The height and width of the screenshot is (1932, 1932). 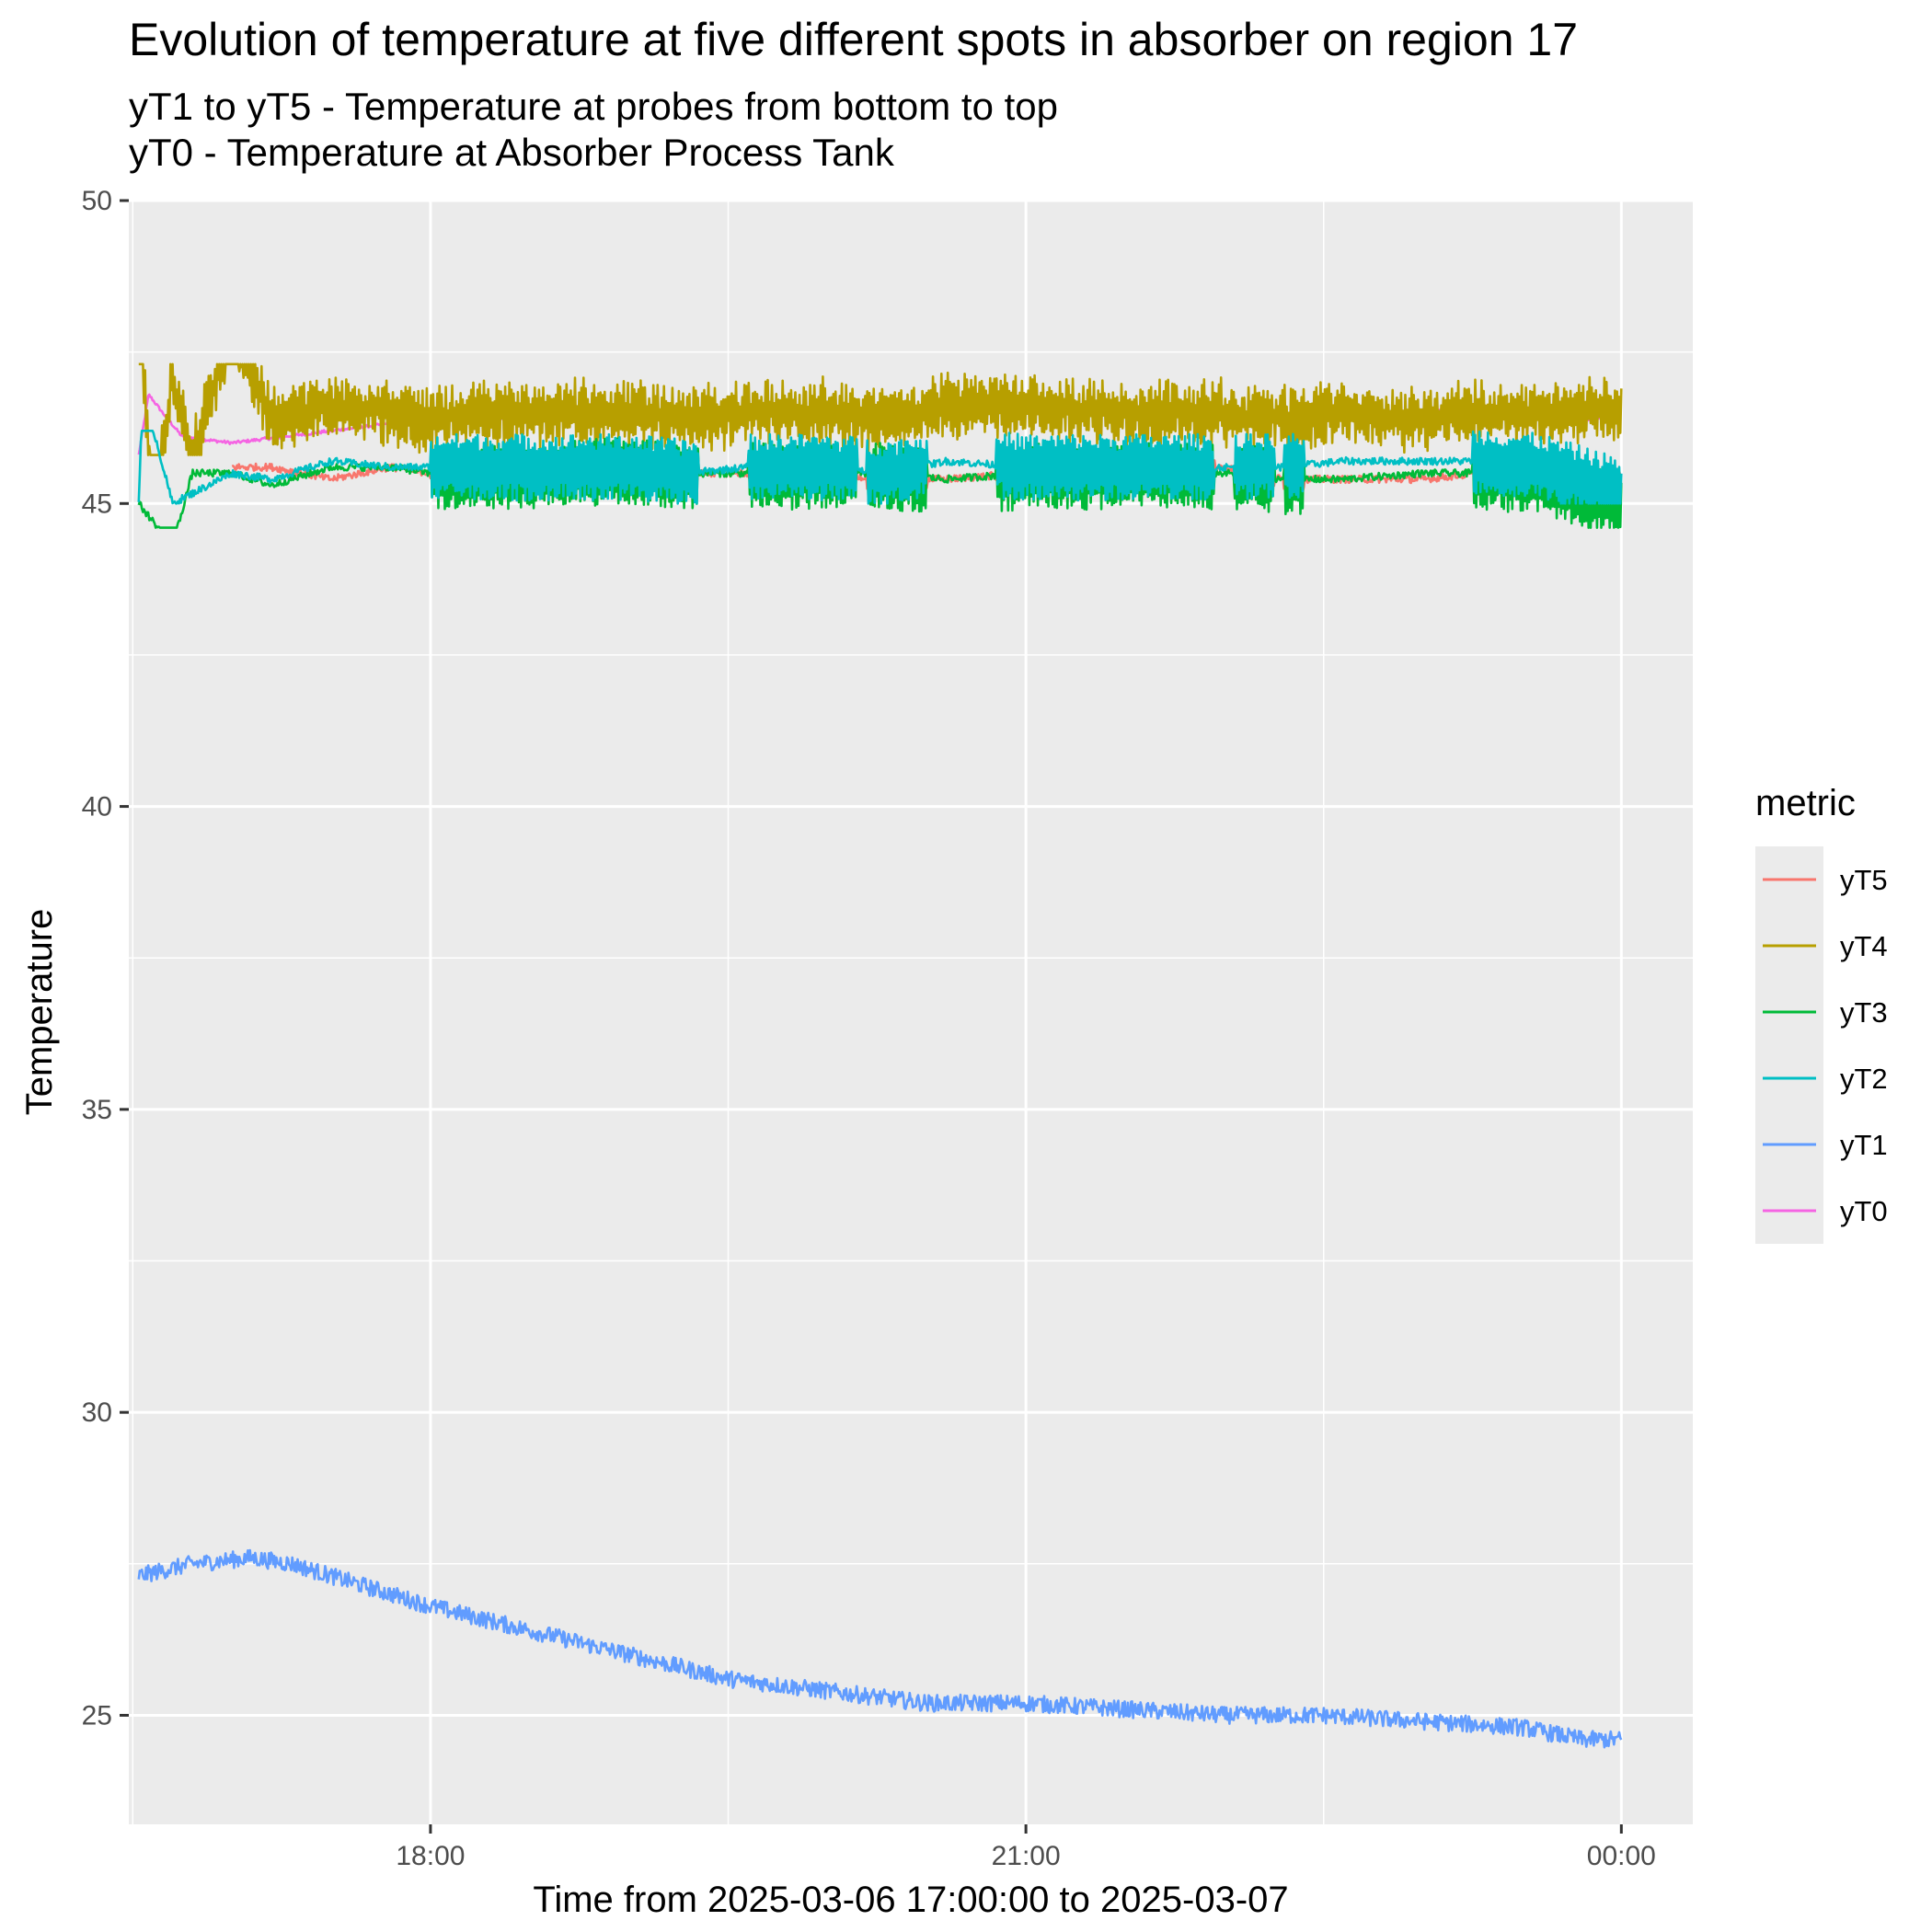 What do you see at coordinates (1864, 1079) in the screenshot?
I see `legend-label-yT2: yT2` at bounding box center [1864, 1079].